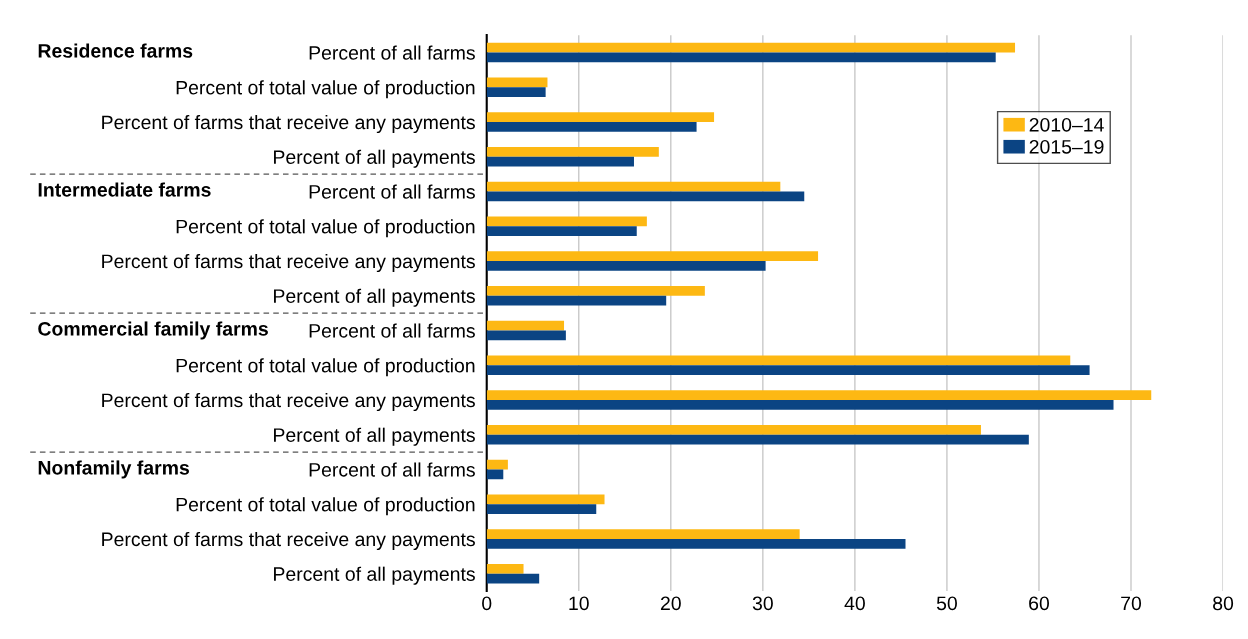 This screenshot has height=639, width=1248. What do you see at coordinates (124, 189) in the screenshot?
I see `text: Intermediate farms` at bounding box center [124, 189].